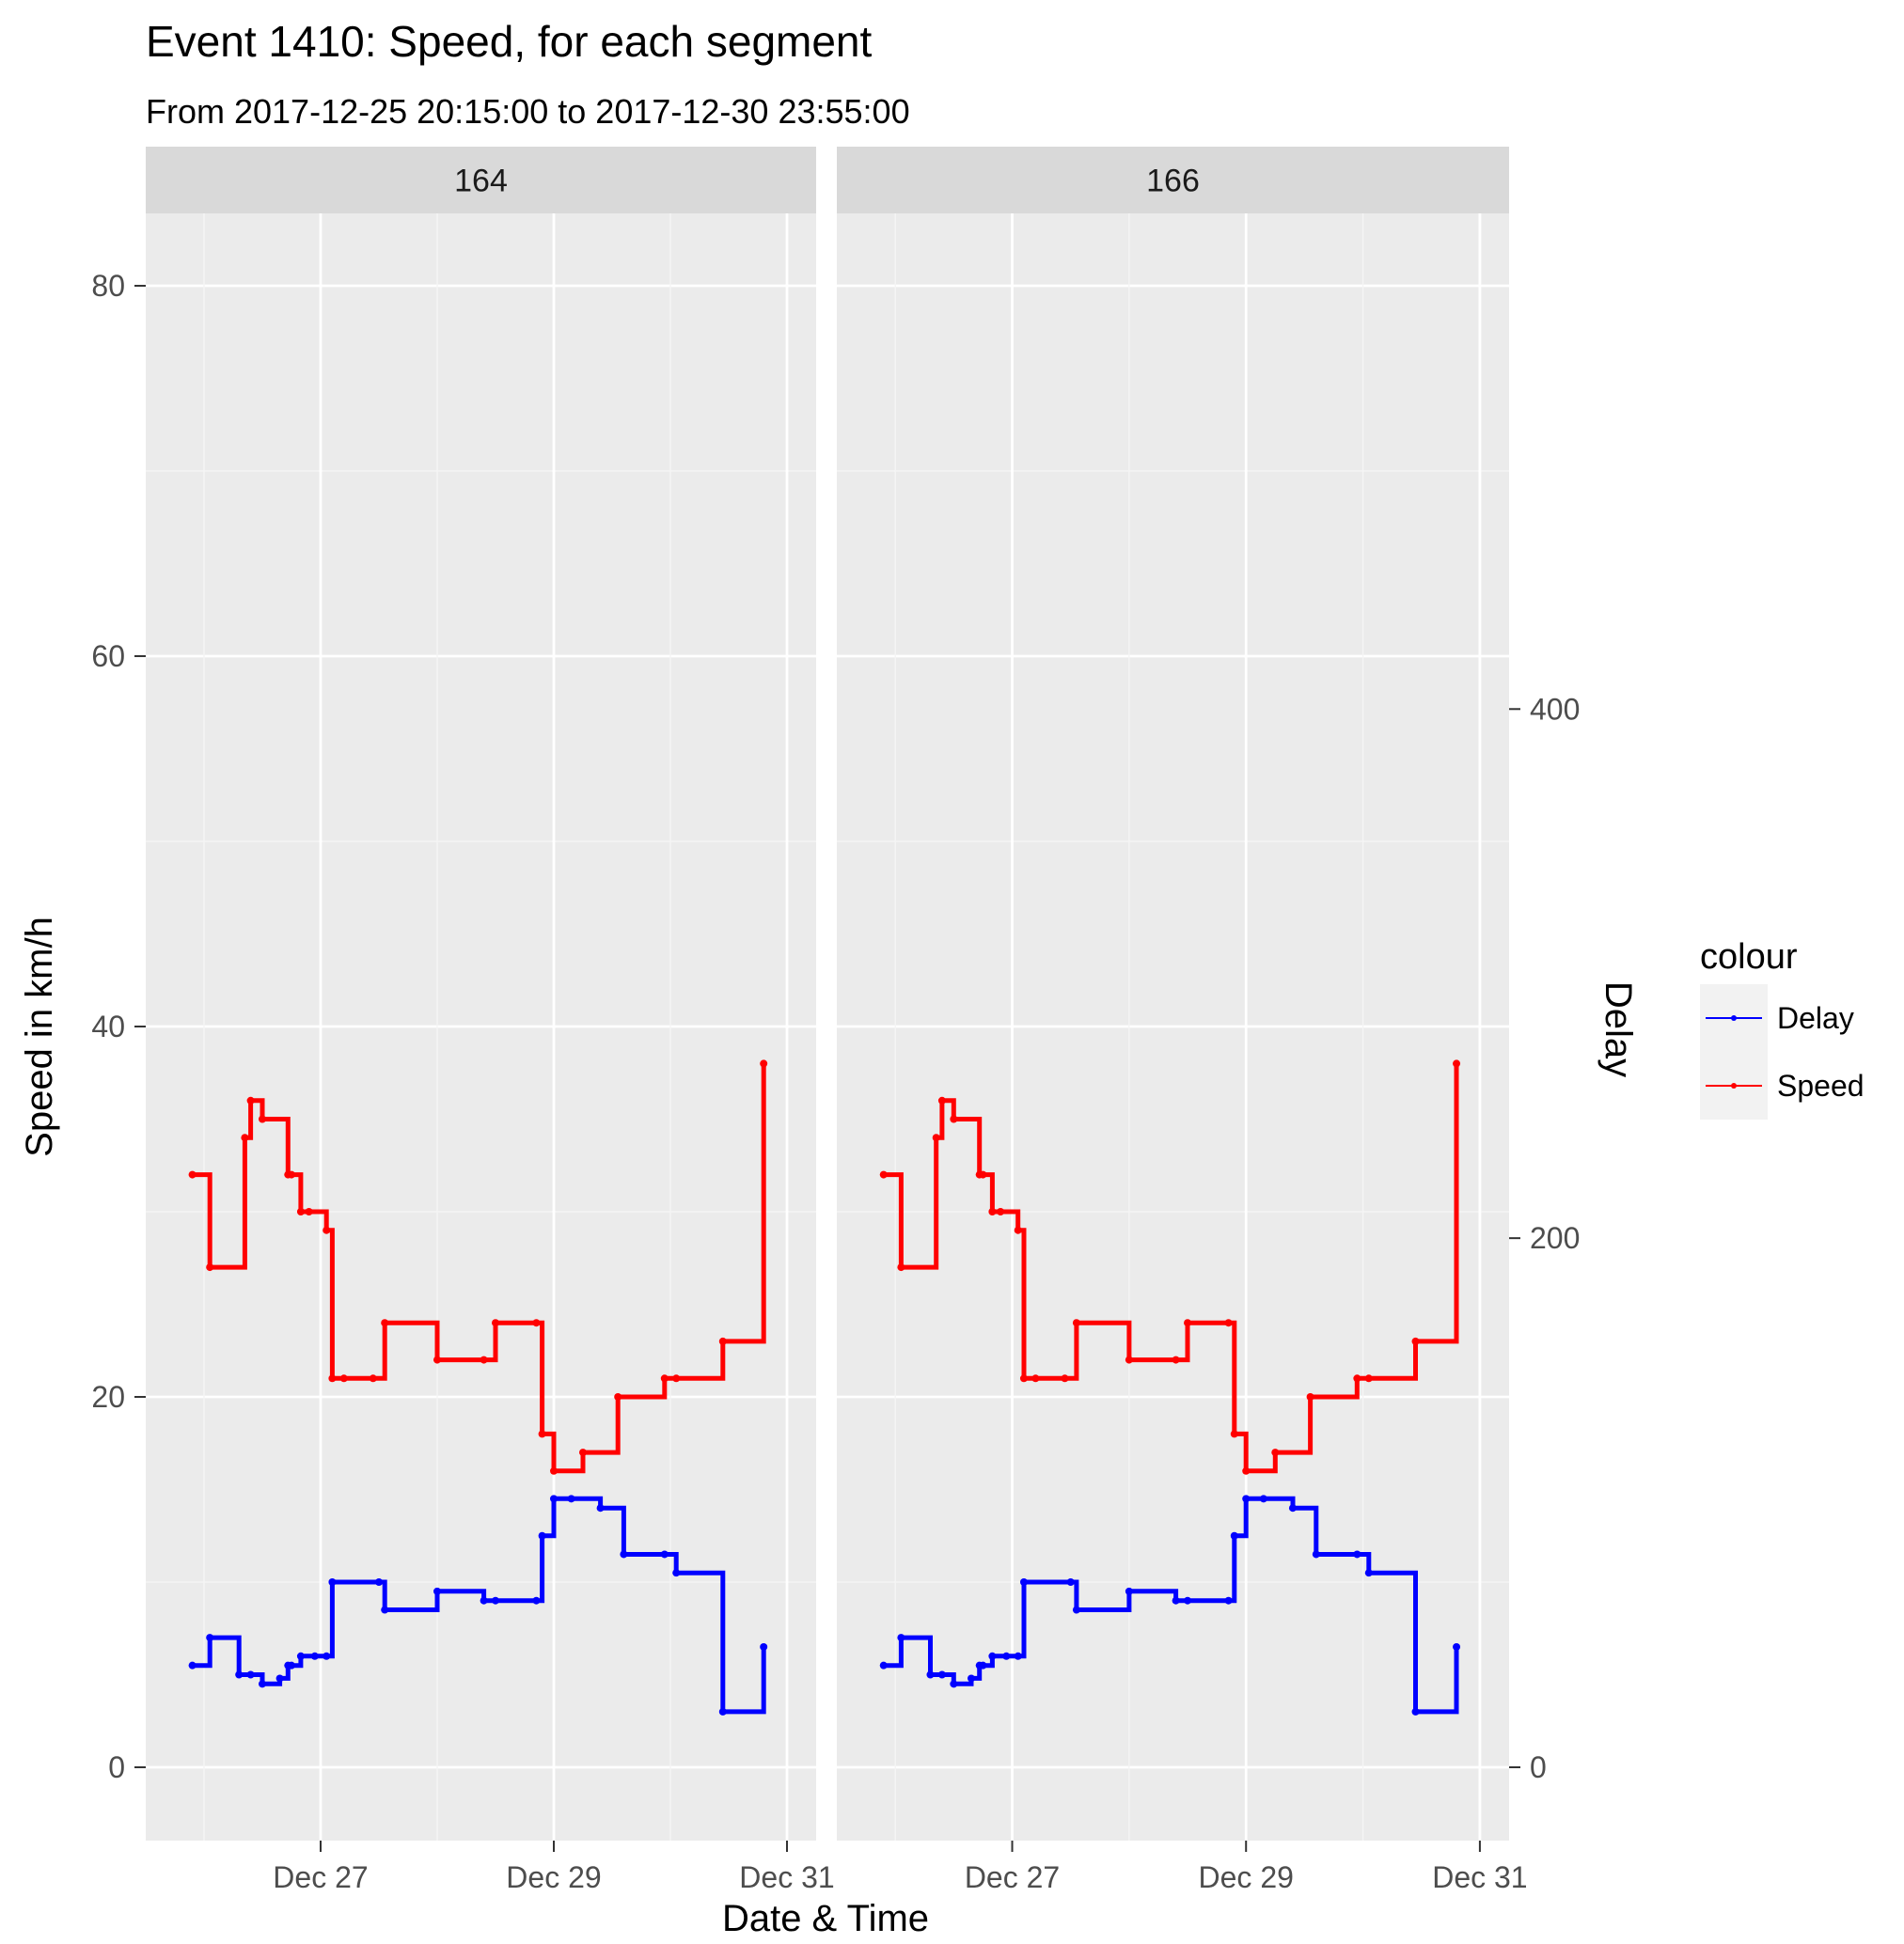 This screenshot has width=1904, height=1944. What do you see at coordinates (39, 1037) in the screenshot?
I see `y-axis-title: Speed in km/h` at bounding box center [39, 1037].